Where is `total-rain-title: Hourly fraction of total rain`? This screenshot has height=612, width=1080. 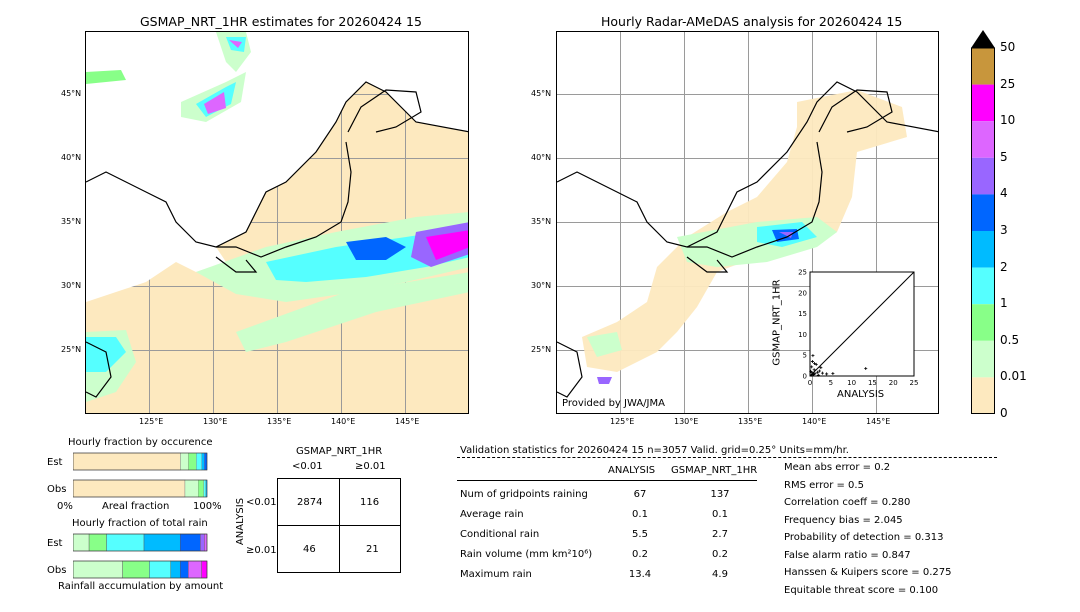 total-rain-title: Hourly fraction of total rain is located at coordinates (140, 523).